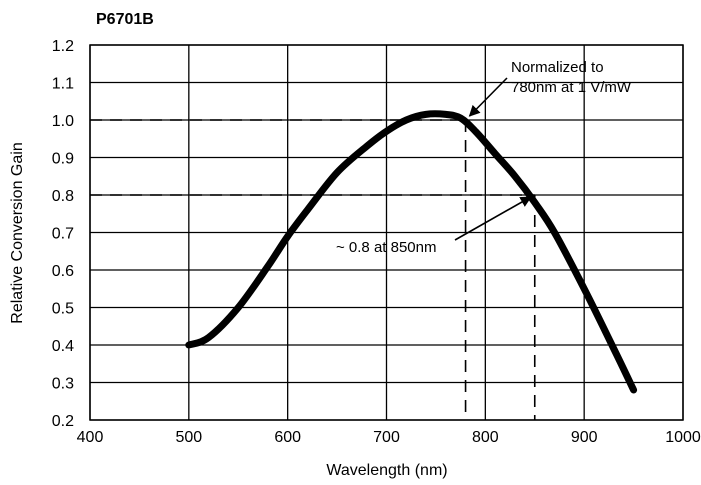 Image resolution: width=701 pixels, height=485 pixels. I want to click on y-tick-label: 1.1, so click(63, 84).